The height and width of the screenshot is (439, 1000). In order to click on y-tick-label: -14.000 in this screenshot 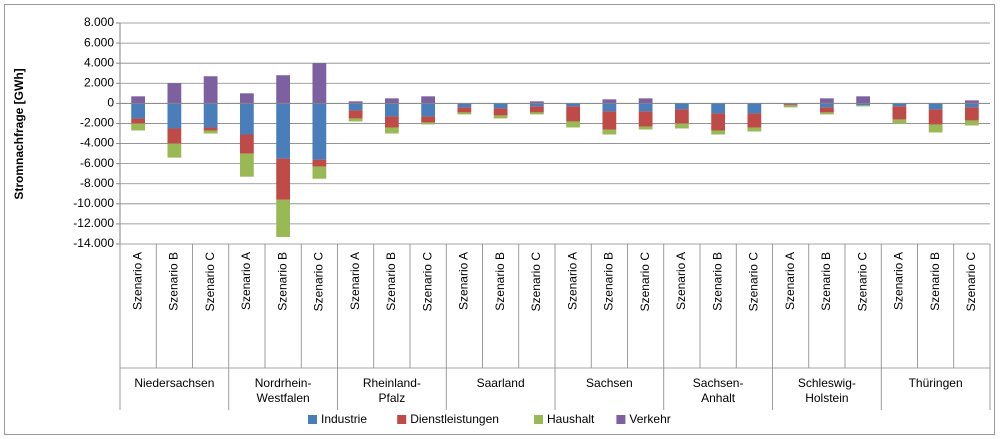, I will do `click(93, 243)`.